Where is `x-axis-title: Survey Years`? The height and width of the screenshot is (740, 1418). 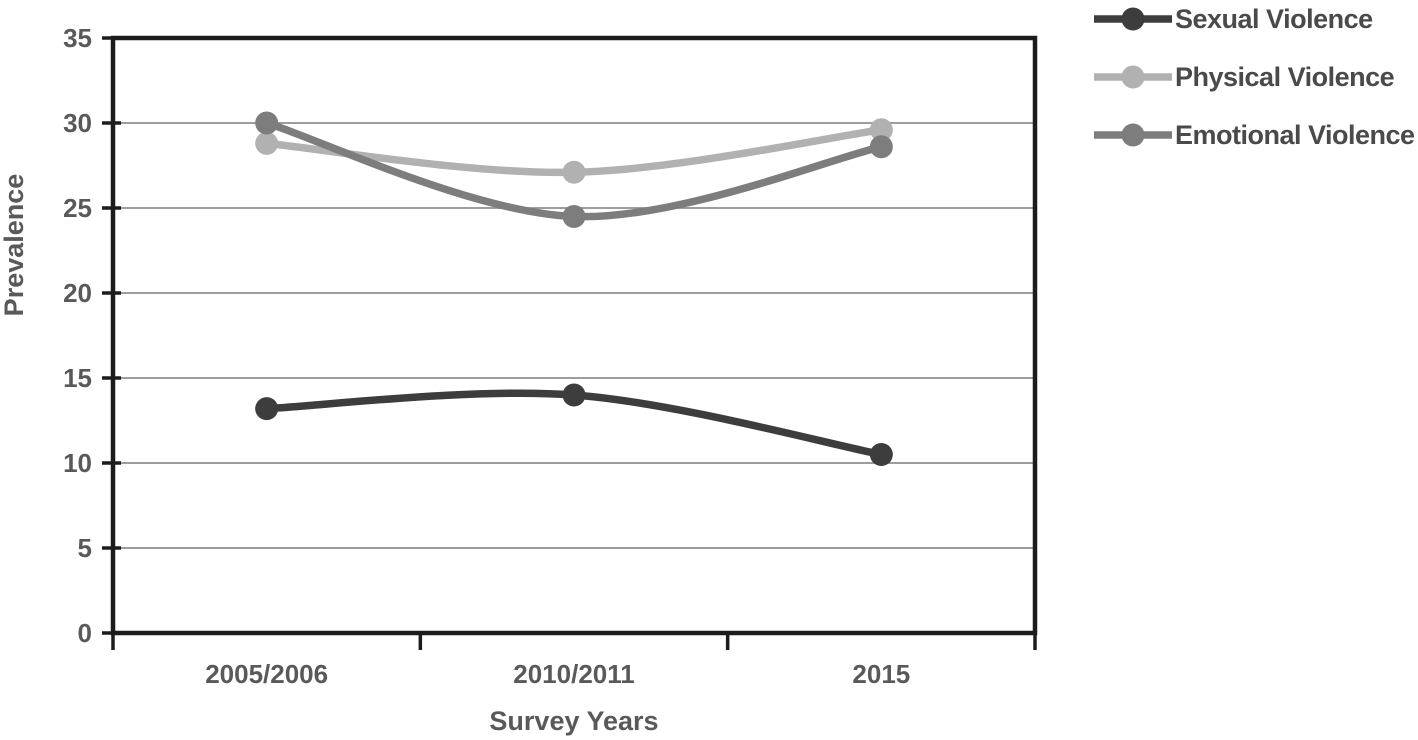
x-axis-title: Survey Years is located at coordinates (574, 721).